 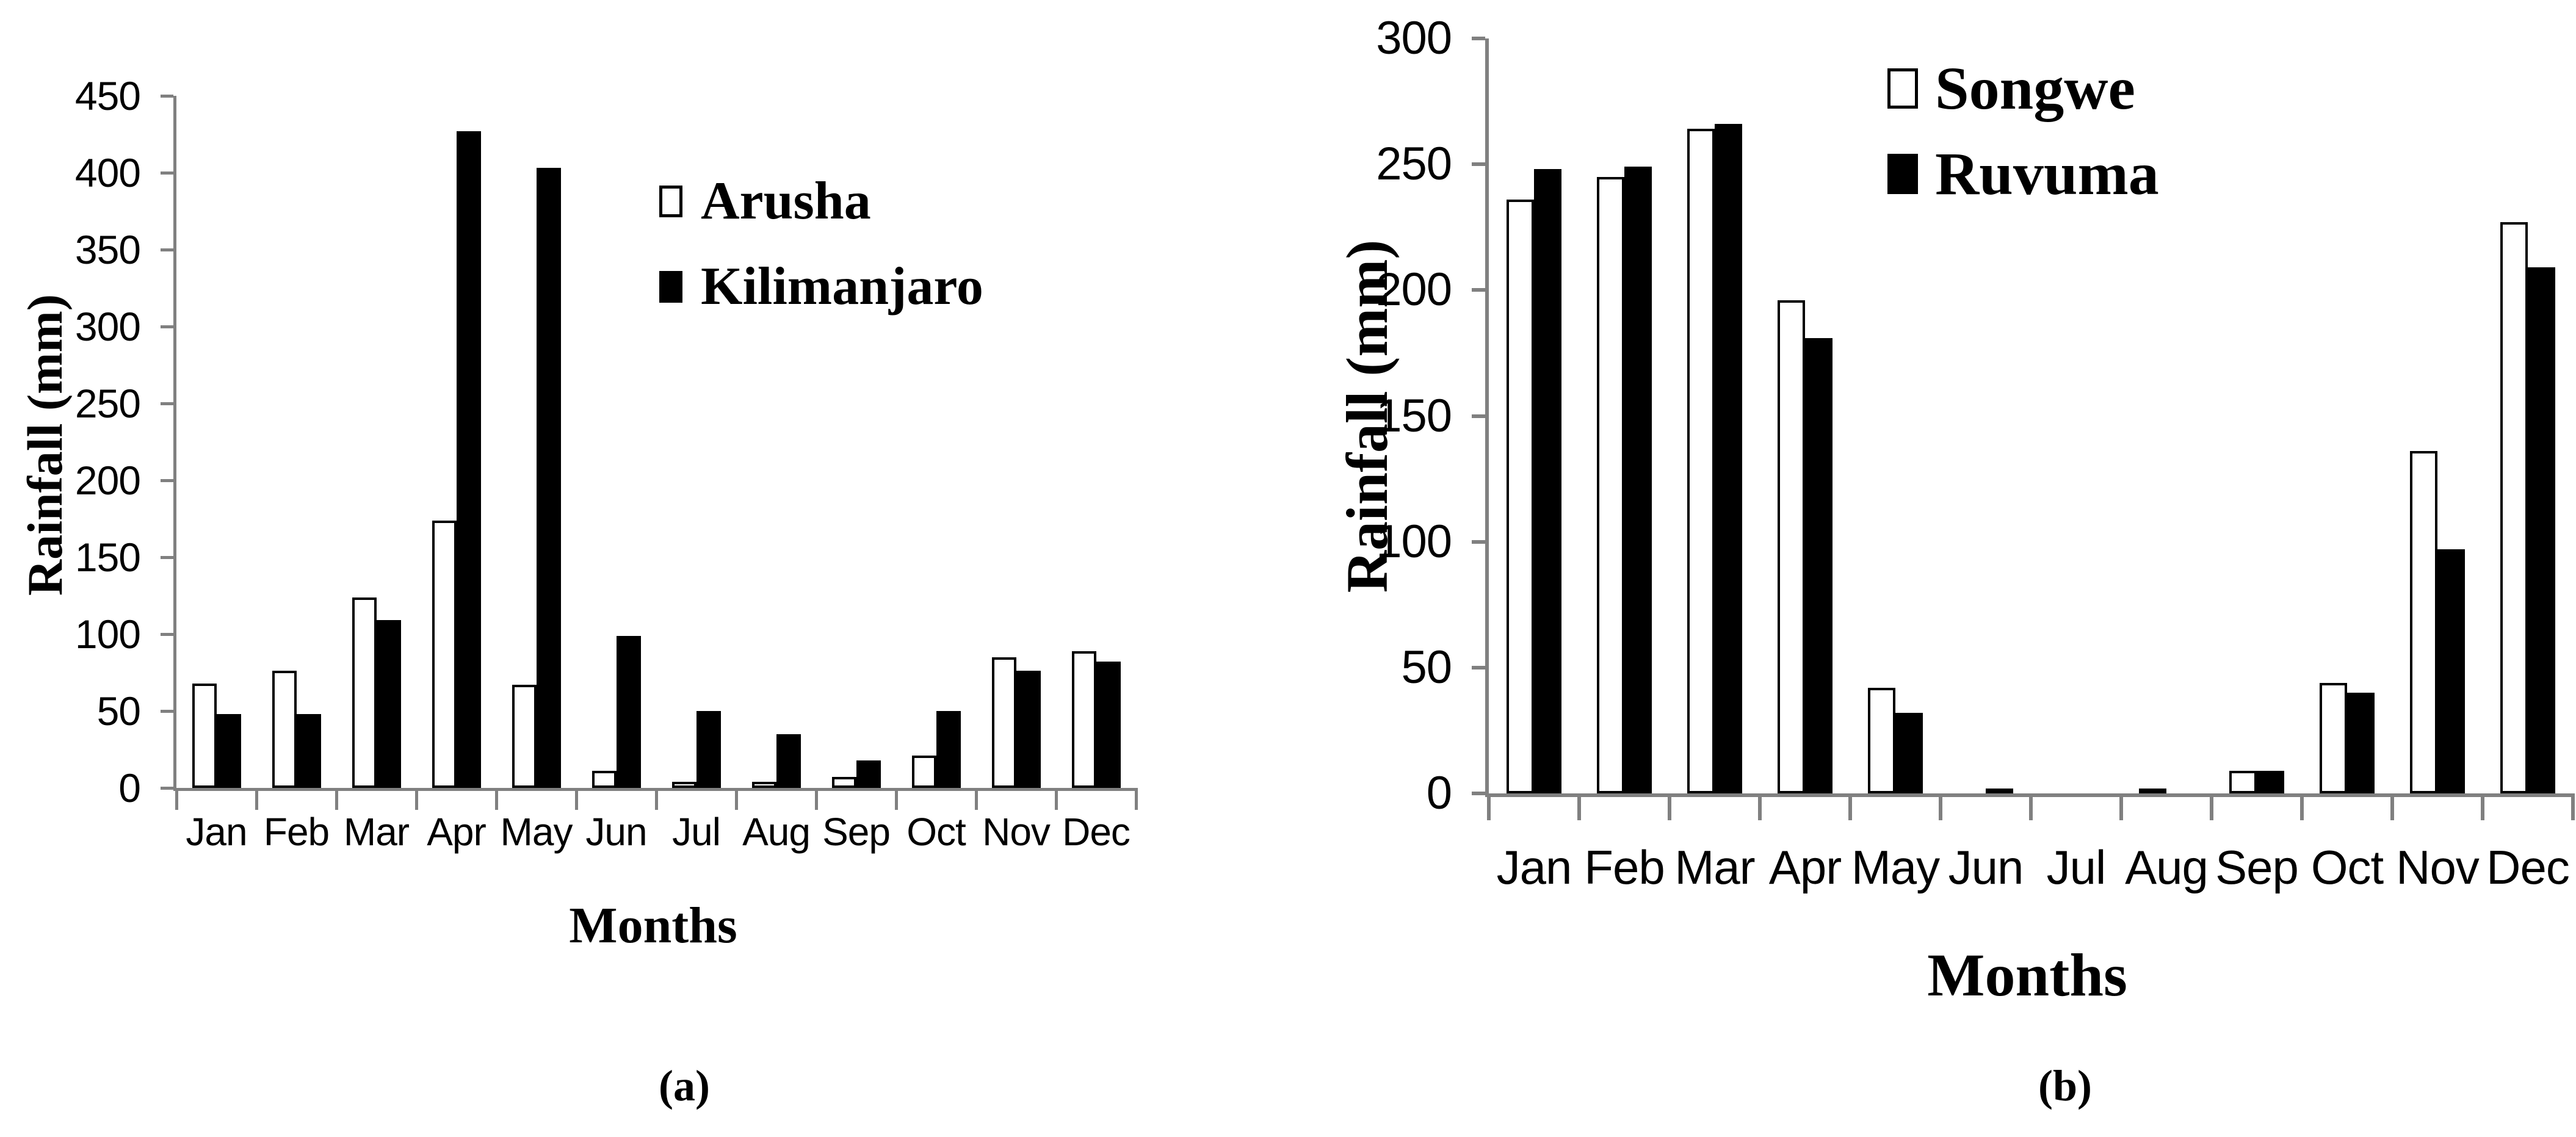 I want to click on bar-b-apr-ruvuma, so click(x=1819, y=565).